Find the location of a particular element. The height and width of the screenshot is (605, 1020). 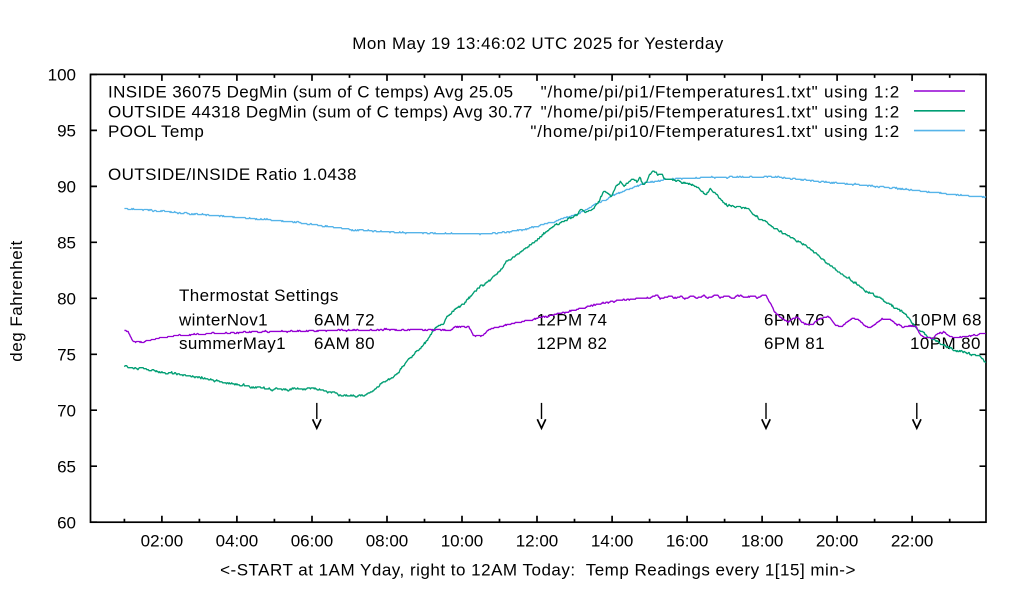

svg-text: 18:00 is located at coordinates (762, 541).